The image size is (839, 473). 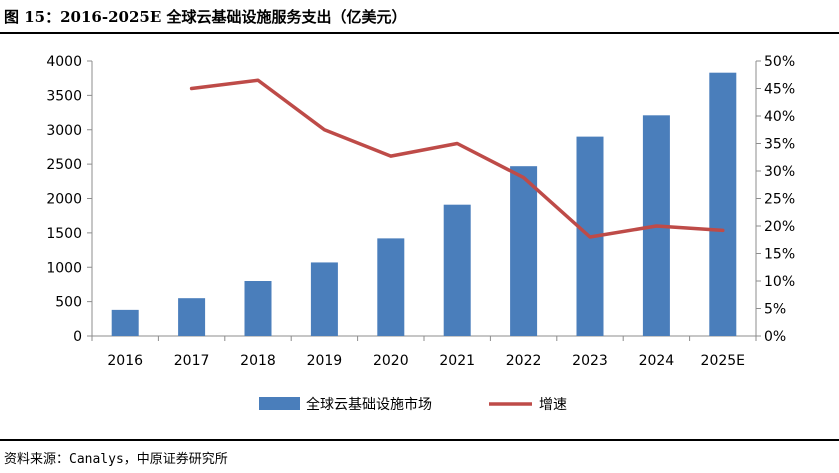 I want to click on x-tick-label: 2019, so click(x=325, y=361).